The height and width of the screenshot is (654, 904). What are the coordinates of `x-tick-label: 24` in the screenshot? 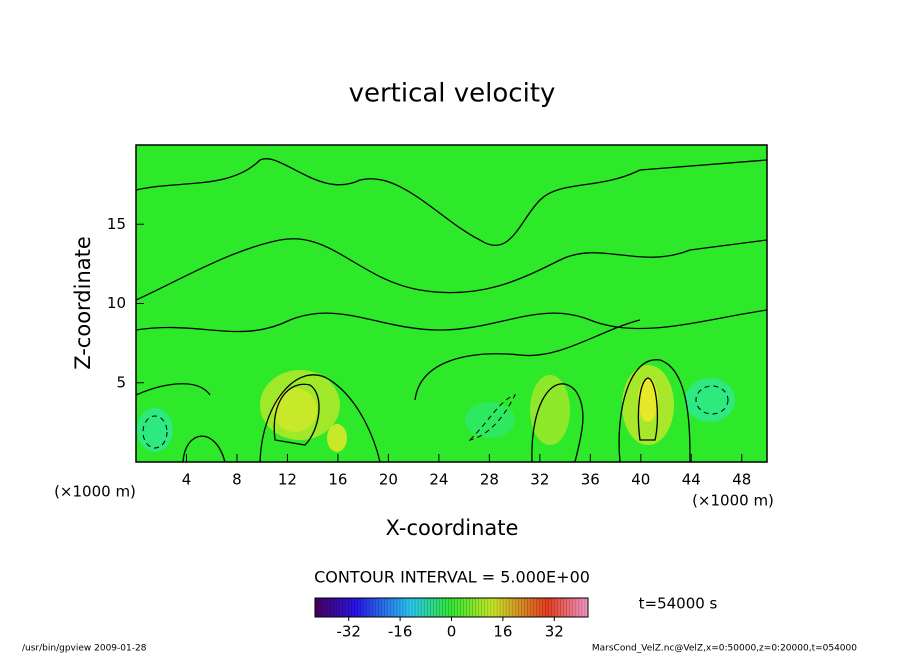 It's located at (438, 480).